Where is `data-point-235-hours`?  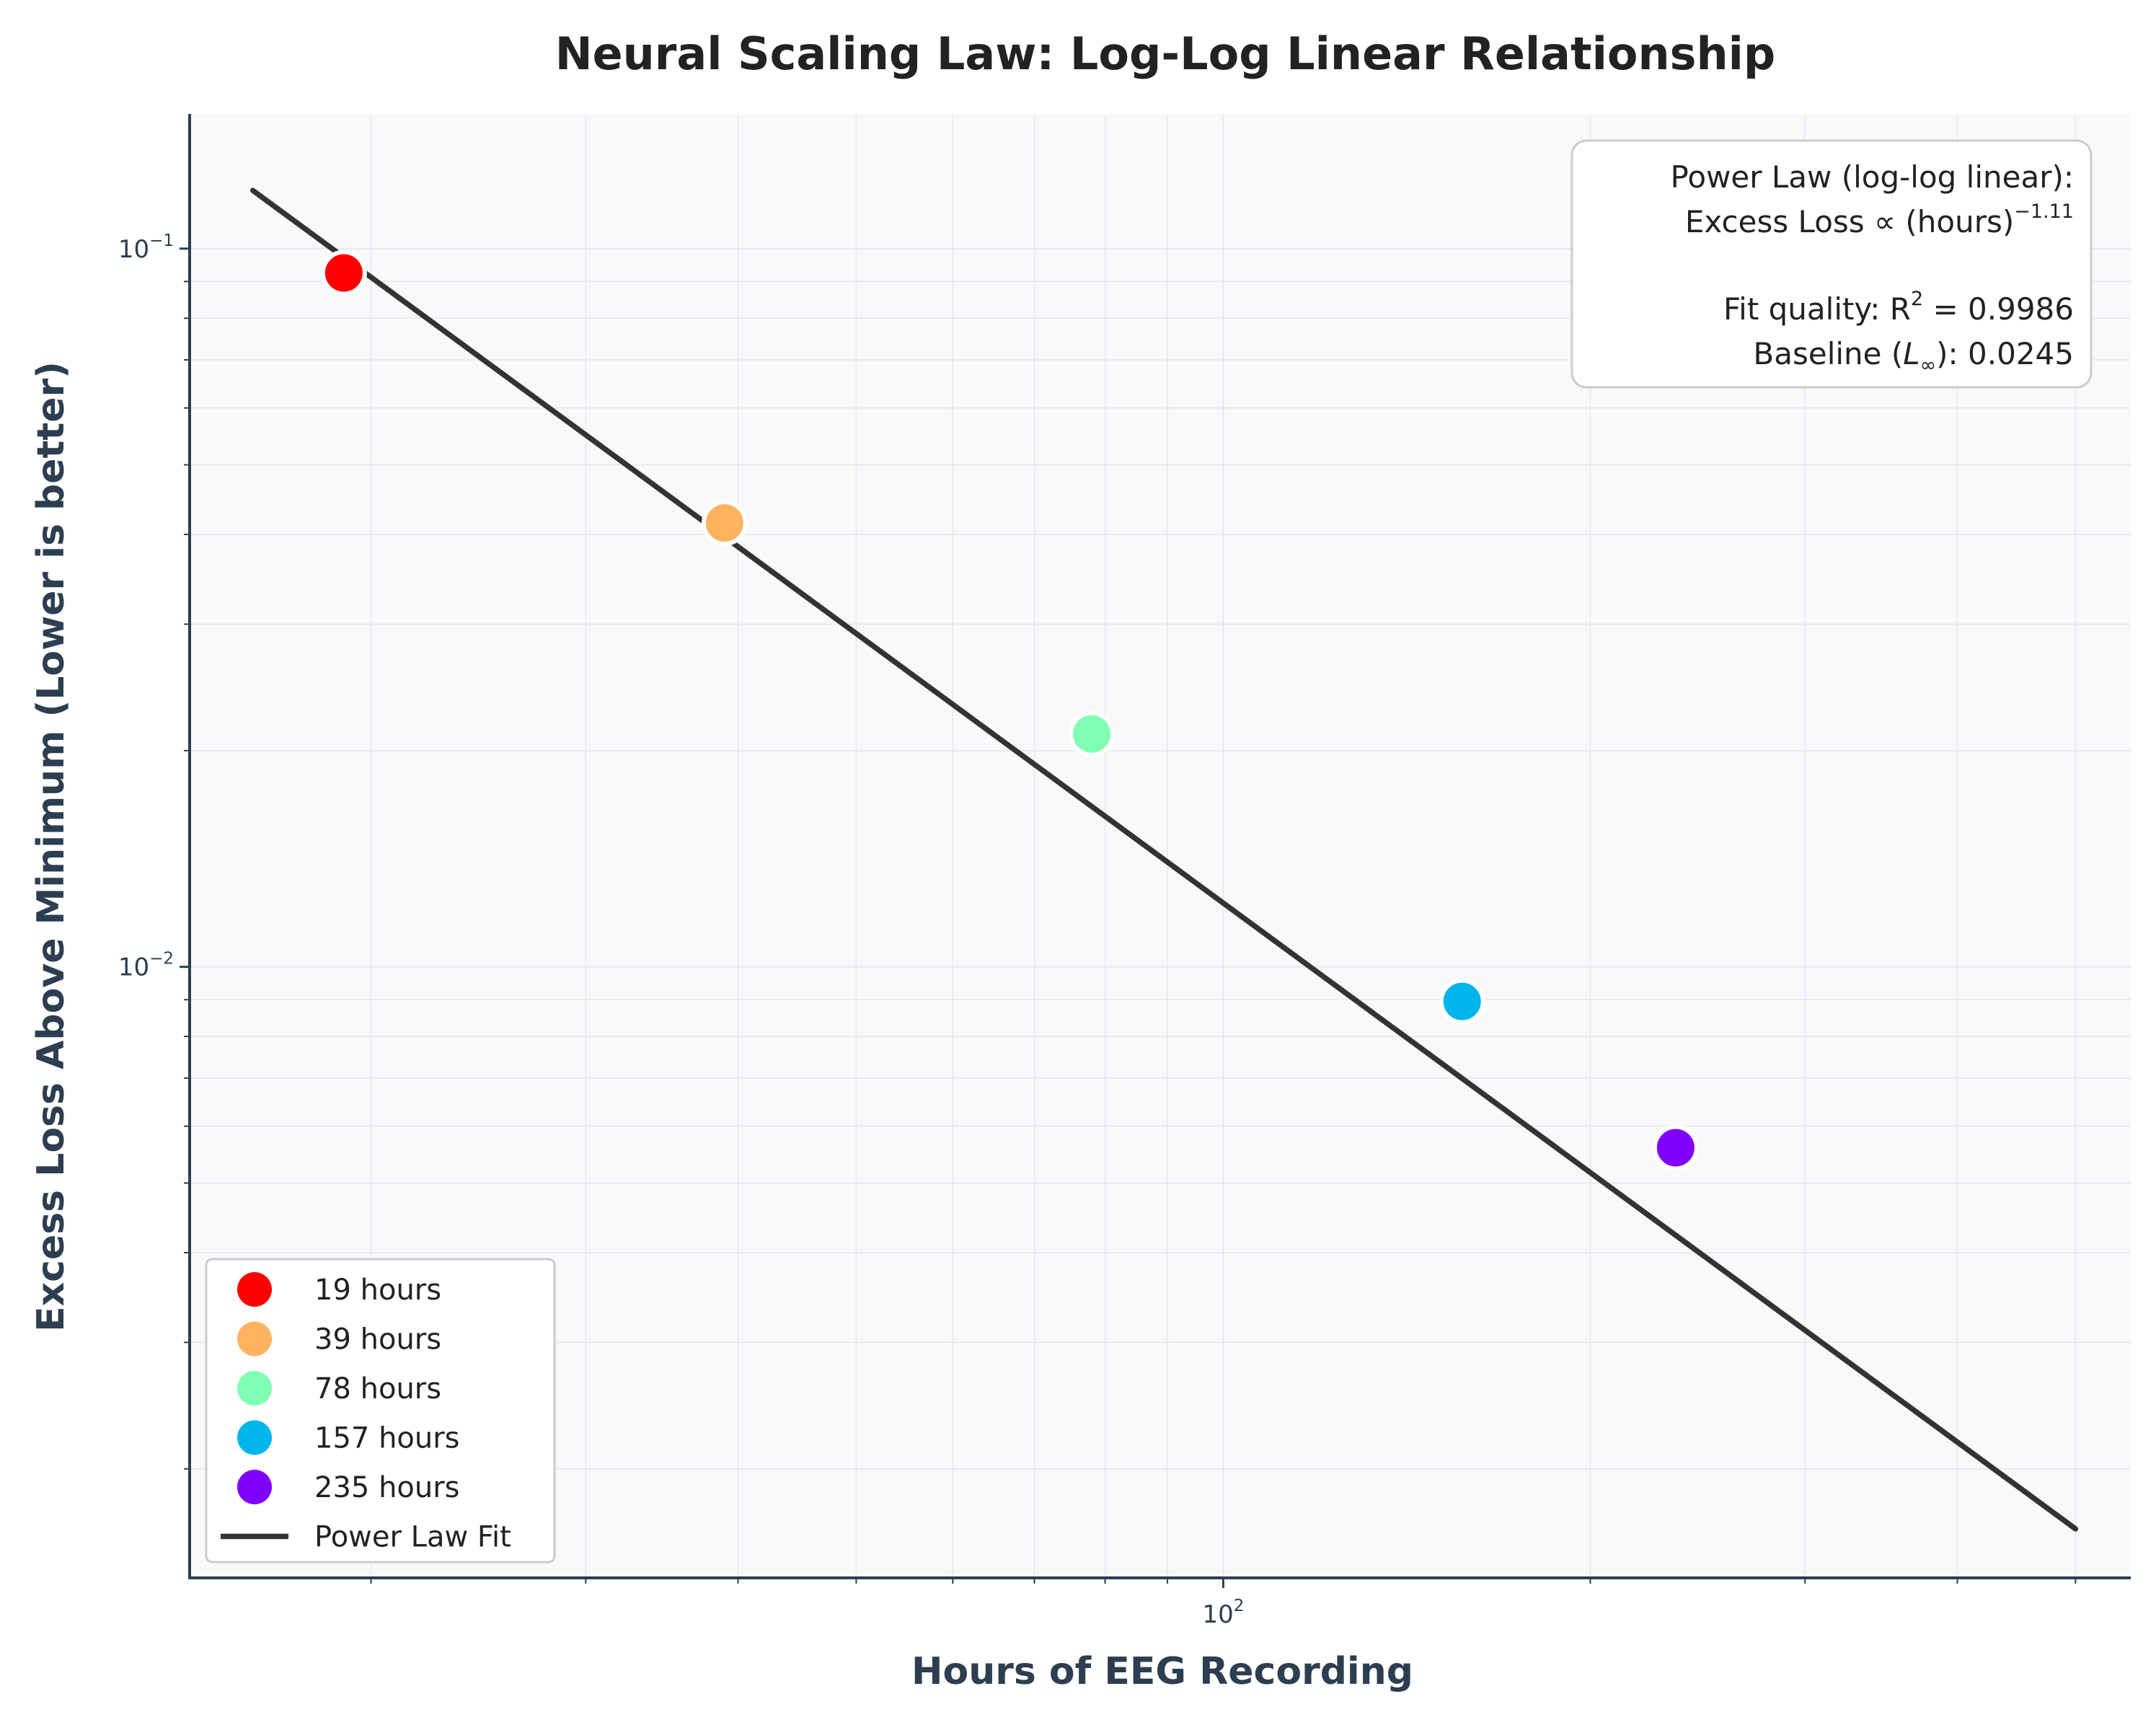
data-point-235-hours is located at coordinates (1675, 1147).